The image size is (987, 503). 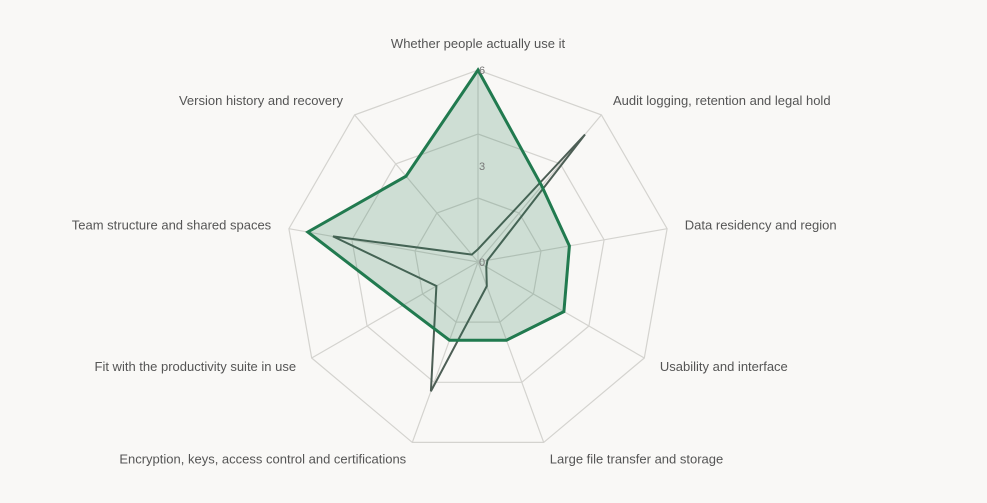 I want to click on axis-label-4: Usability and interface, so click(x=724, y=366).